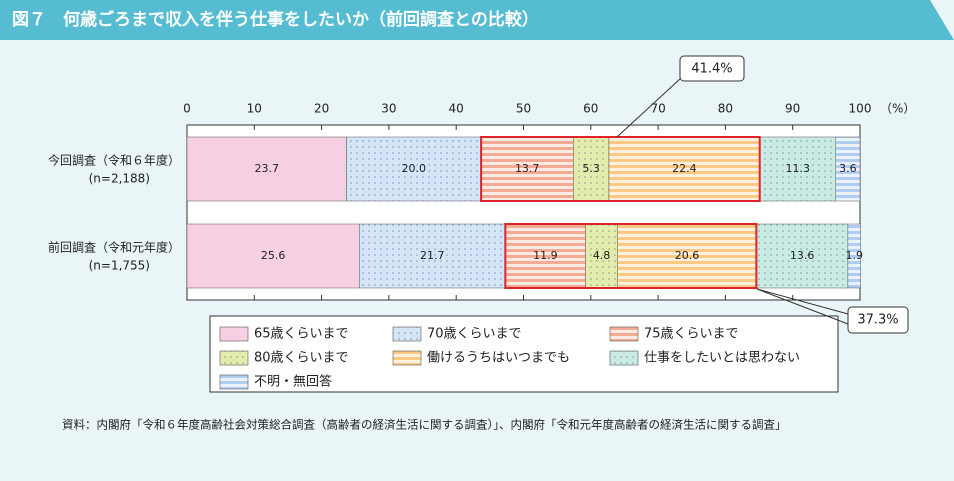 The height and width of the screenshot is (481, 954). I want to click on data-label: 20.0, so click(414, 168).